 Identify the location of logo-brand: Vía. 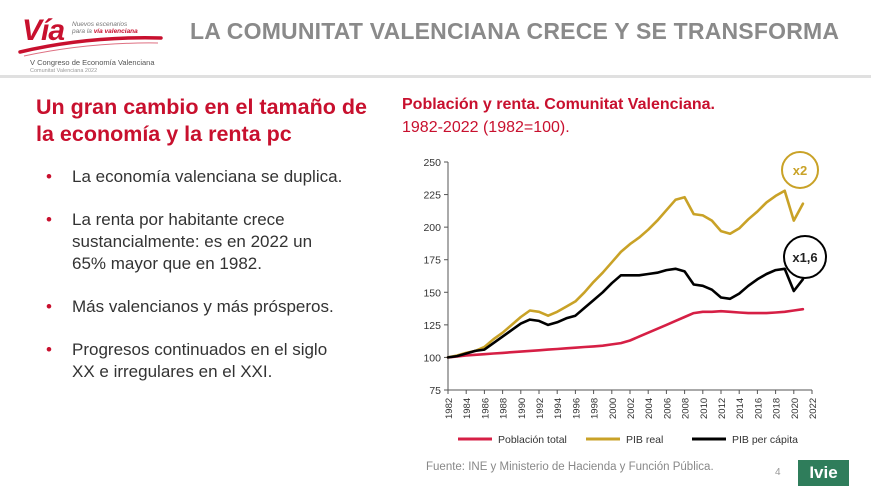
(43, 30).